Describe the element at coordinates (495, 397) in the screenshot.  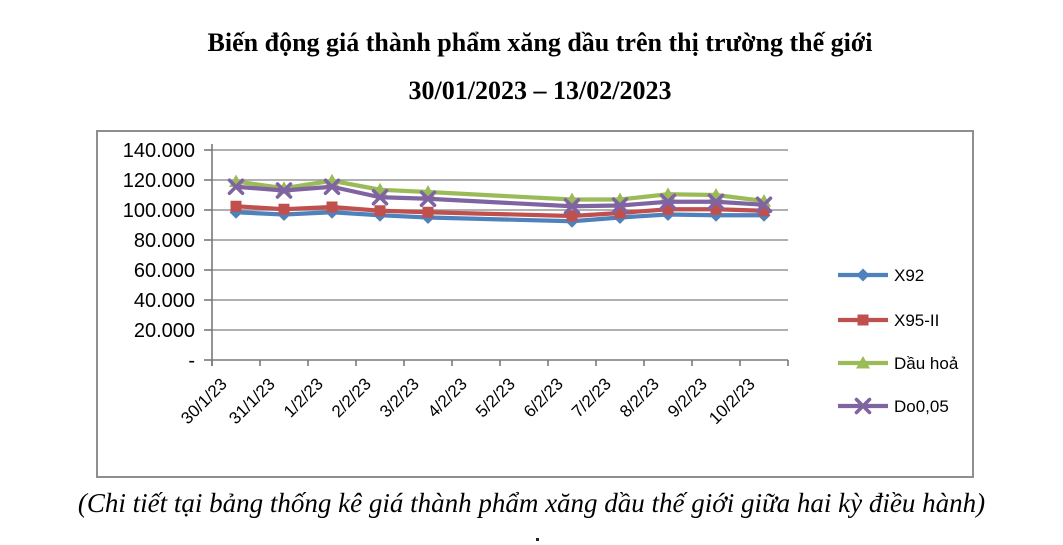
I see `x-axis-tick-label: 5/2/23` at that location.